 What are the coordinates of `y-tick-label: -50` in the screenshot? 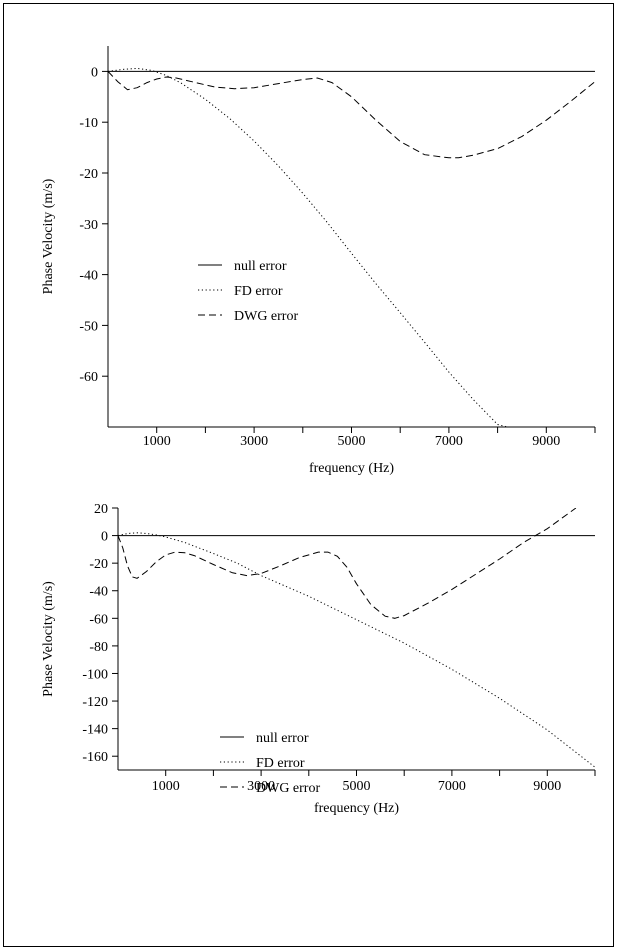 It's located at (88, 326).